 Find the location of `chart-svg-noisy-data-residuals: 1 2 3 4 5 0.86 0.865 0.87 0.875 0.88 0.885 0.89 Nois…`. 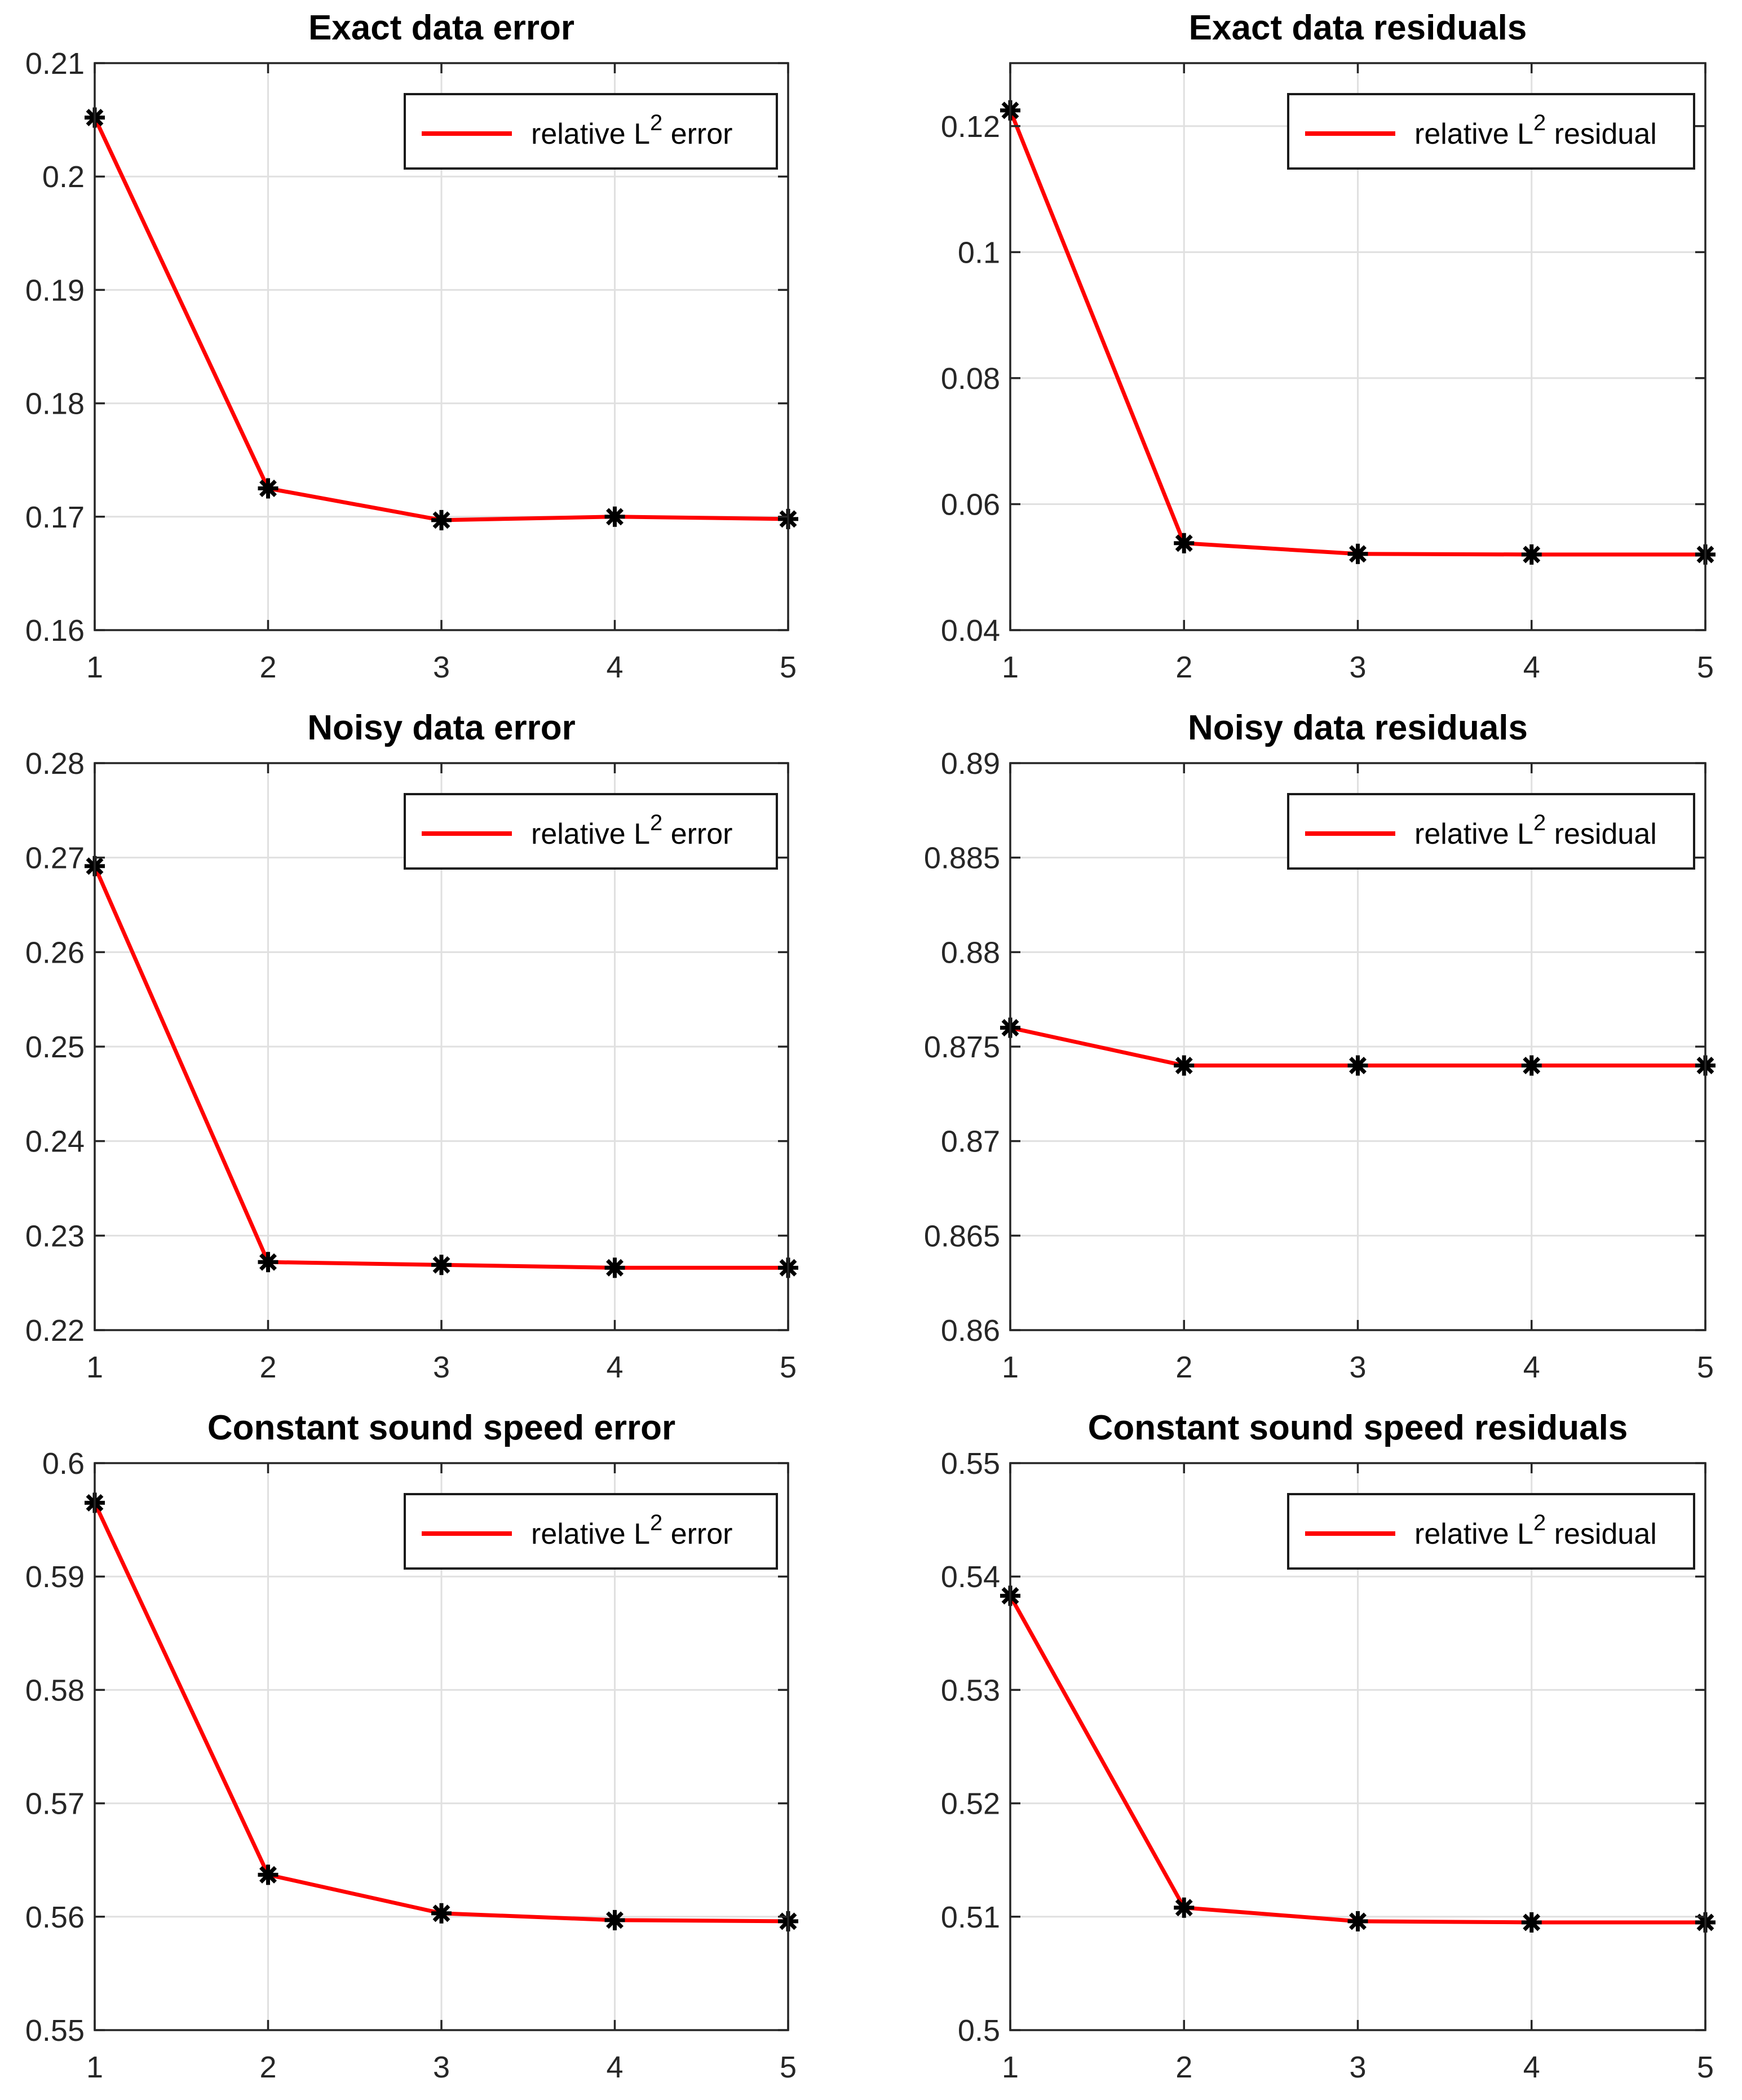

chart-svg-noisy-data-residuals: 1 2 3 4 5 0.86 0.865 0.87 0.875 0.88 0.885 0.89 Nois… is located at coordinates (1320, 1046).